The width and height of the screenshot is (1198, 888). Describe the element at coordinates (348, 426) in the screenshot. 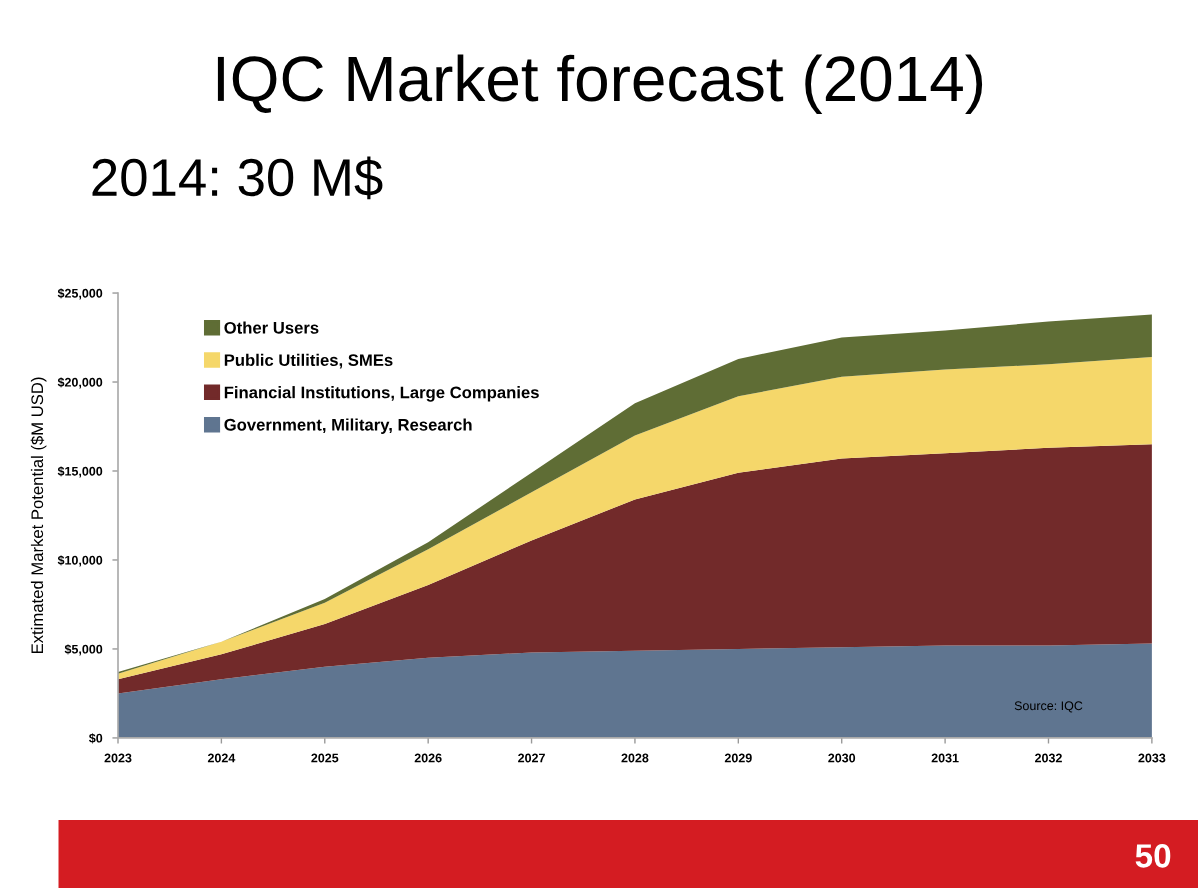

I see `legend-label: Government, Military, Research` at that location.